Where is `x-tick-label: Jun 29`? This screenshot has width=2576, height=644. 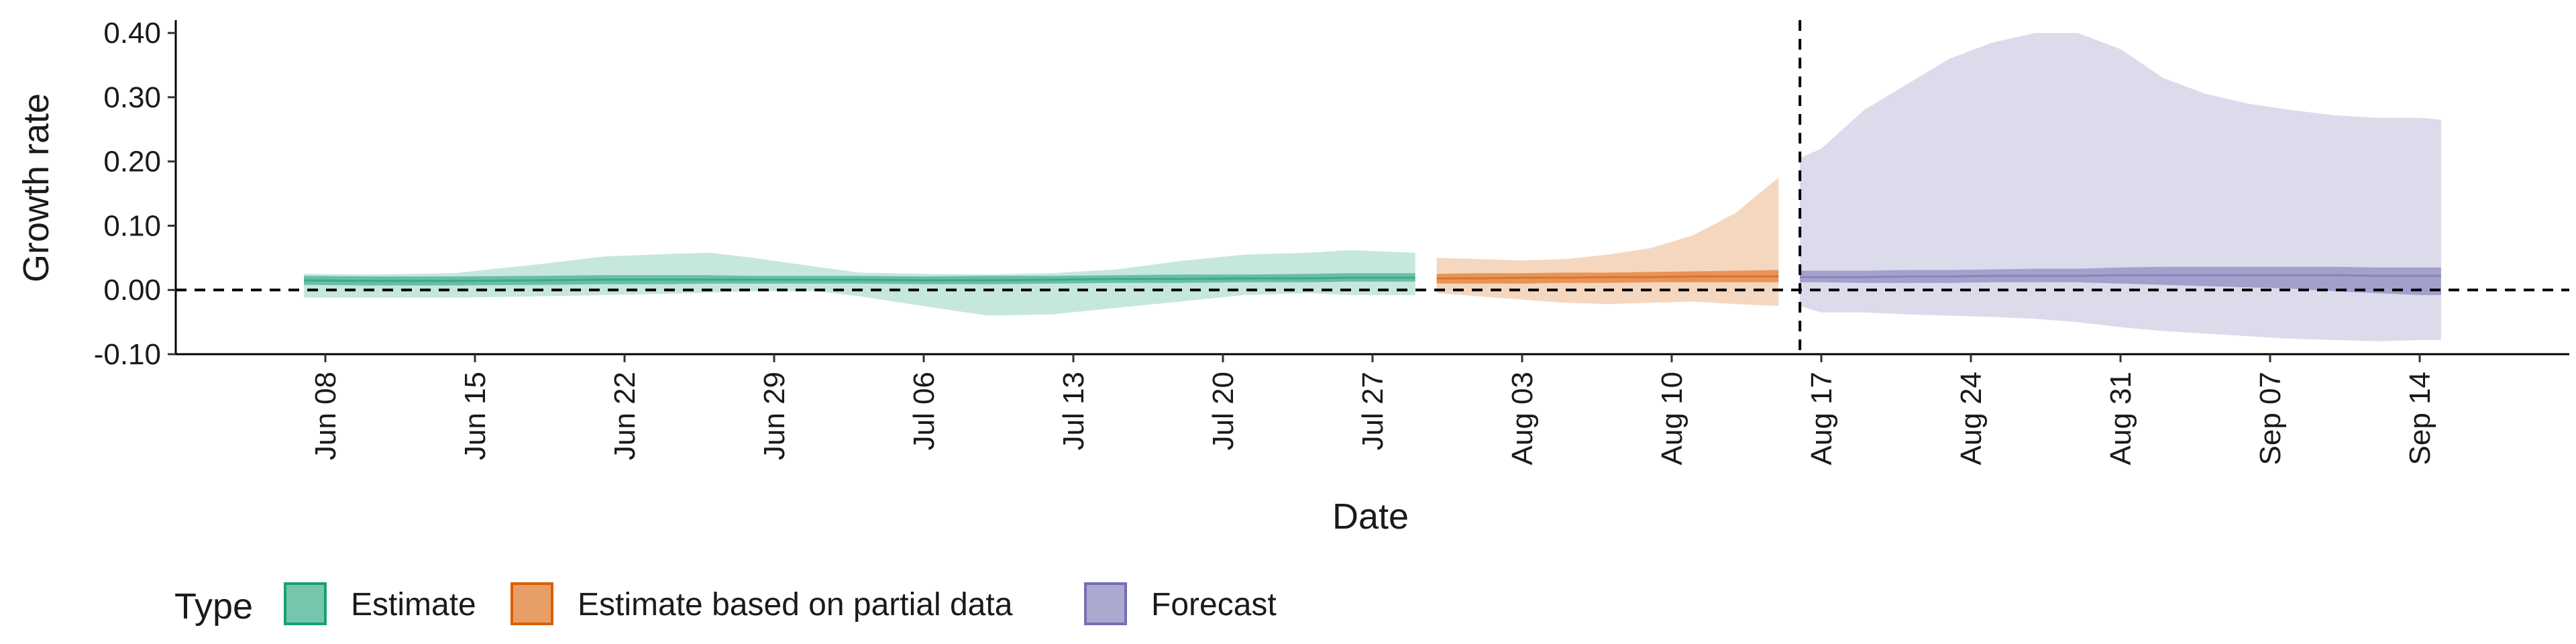 x-tick-label: Jun 29 is located at coordinates (774, 416).